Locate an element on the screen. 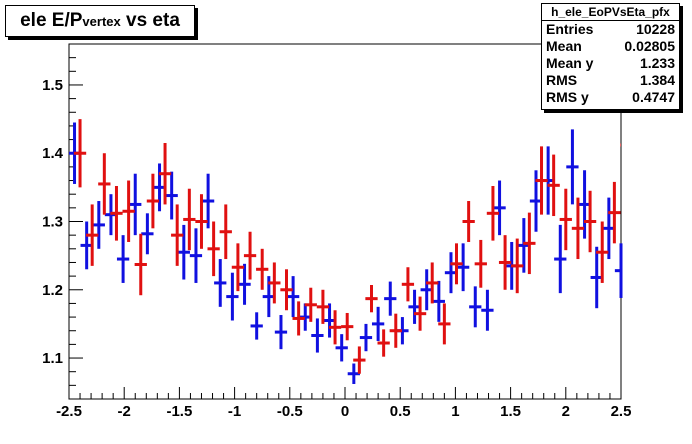  title-subscript: vertex is located at coordinates (101, 21).